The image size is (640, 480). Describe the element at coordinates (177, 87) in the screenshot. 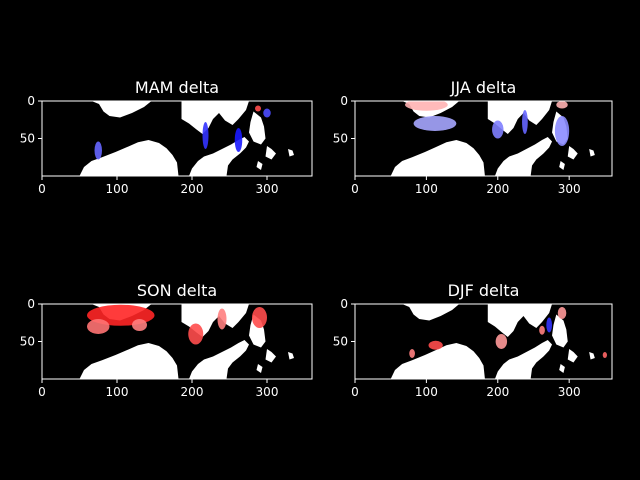

I see `panel-title: MAM delta` at that location.